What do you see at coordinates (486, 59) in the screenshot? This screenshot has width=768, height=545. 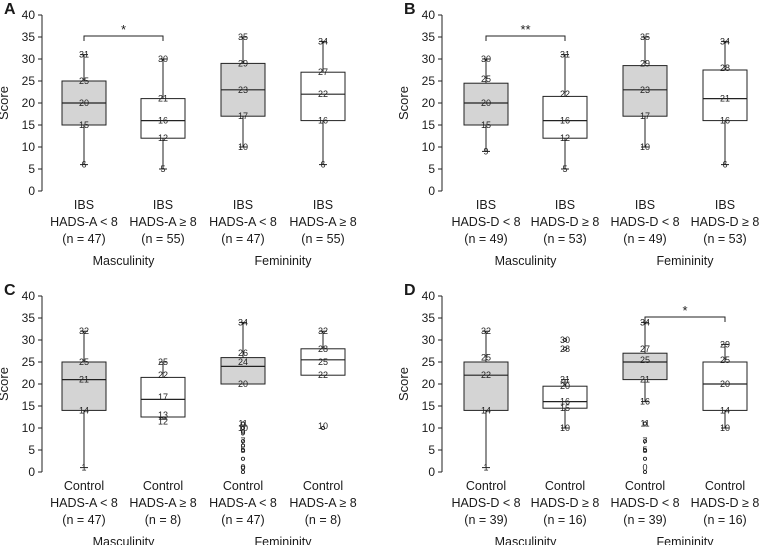 I see `value-label: 30` at bounding box center [486, 59].